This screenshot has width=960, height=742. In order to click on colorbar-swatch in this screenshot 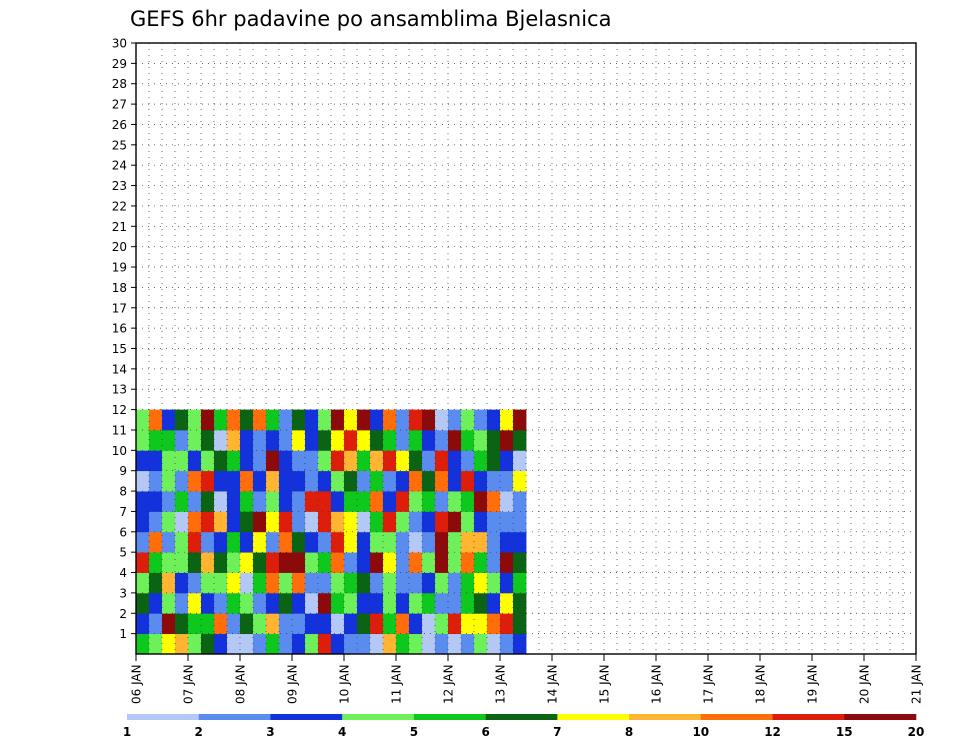, I will do `click(378, 717)`.